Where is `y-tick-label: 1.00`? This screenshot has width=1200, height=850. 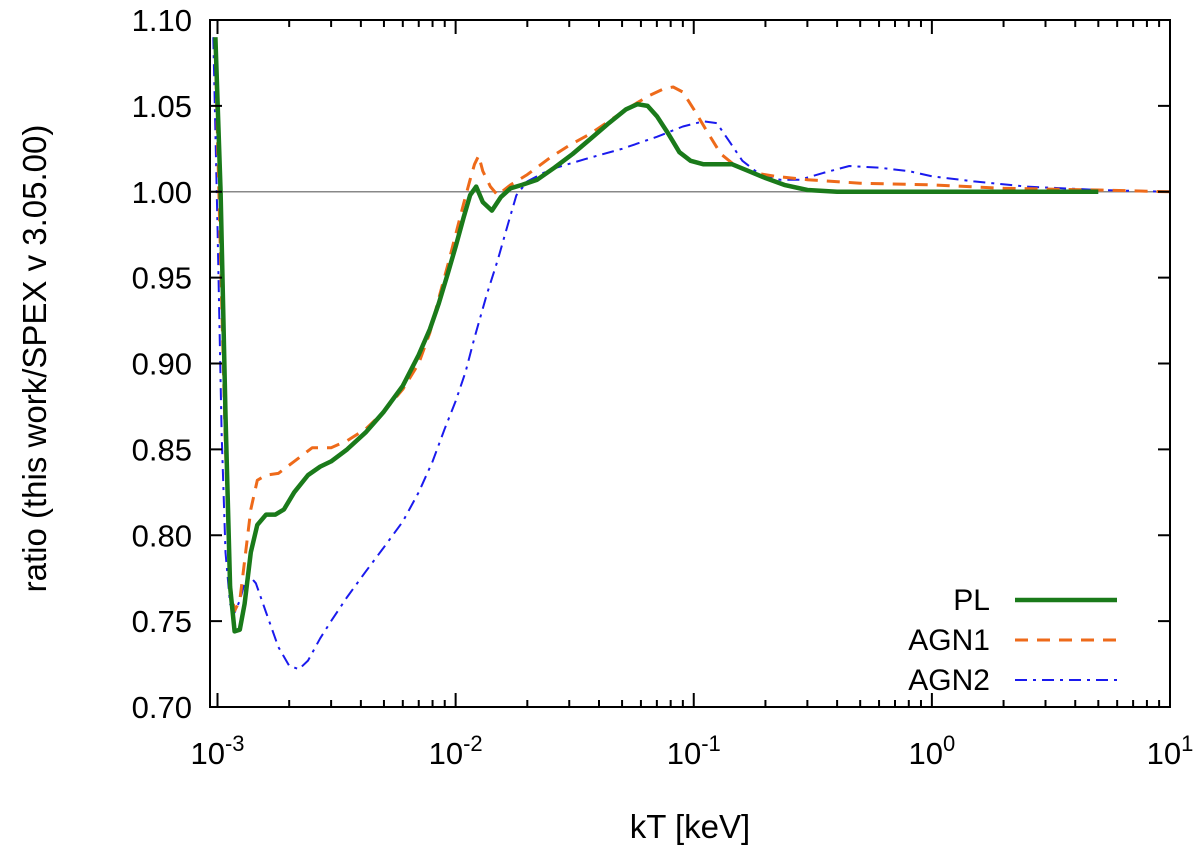 y-tick-label: 1.00 is located at coordinates (162, 192).